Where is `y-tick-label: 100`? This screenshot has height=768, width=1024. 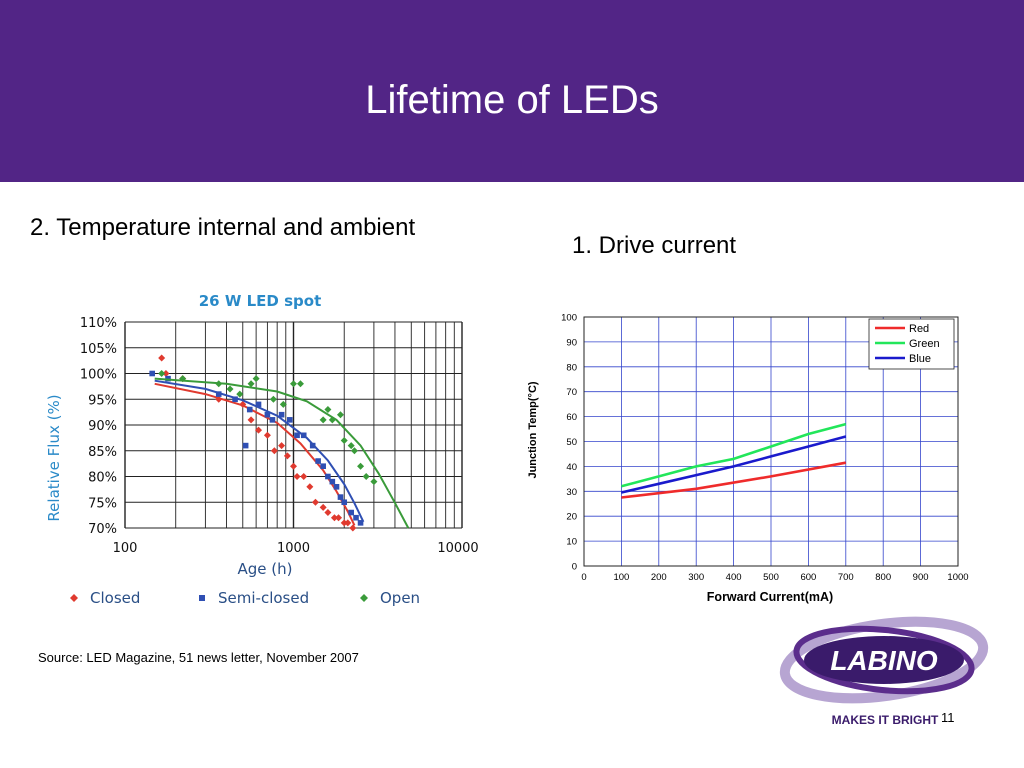 y-tick-label: 100 is located at coordinates (569, 318).